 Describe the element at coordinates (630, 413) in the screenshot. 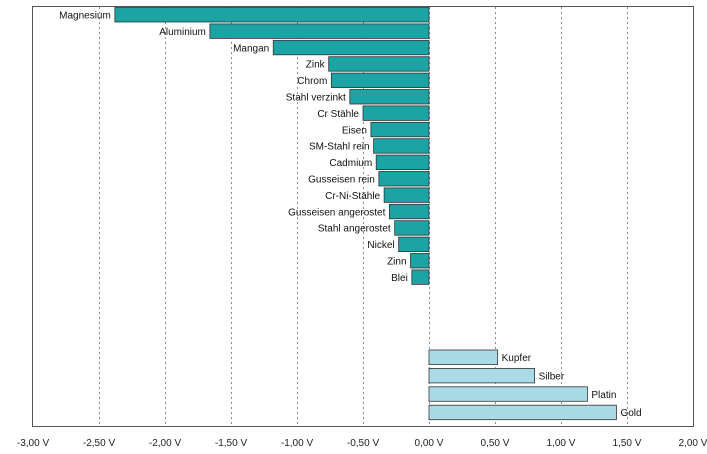

I see `bar-label: Gold` at that location.